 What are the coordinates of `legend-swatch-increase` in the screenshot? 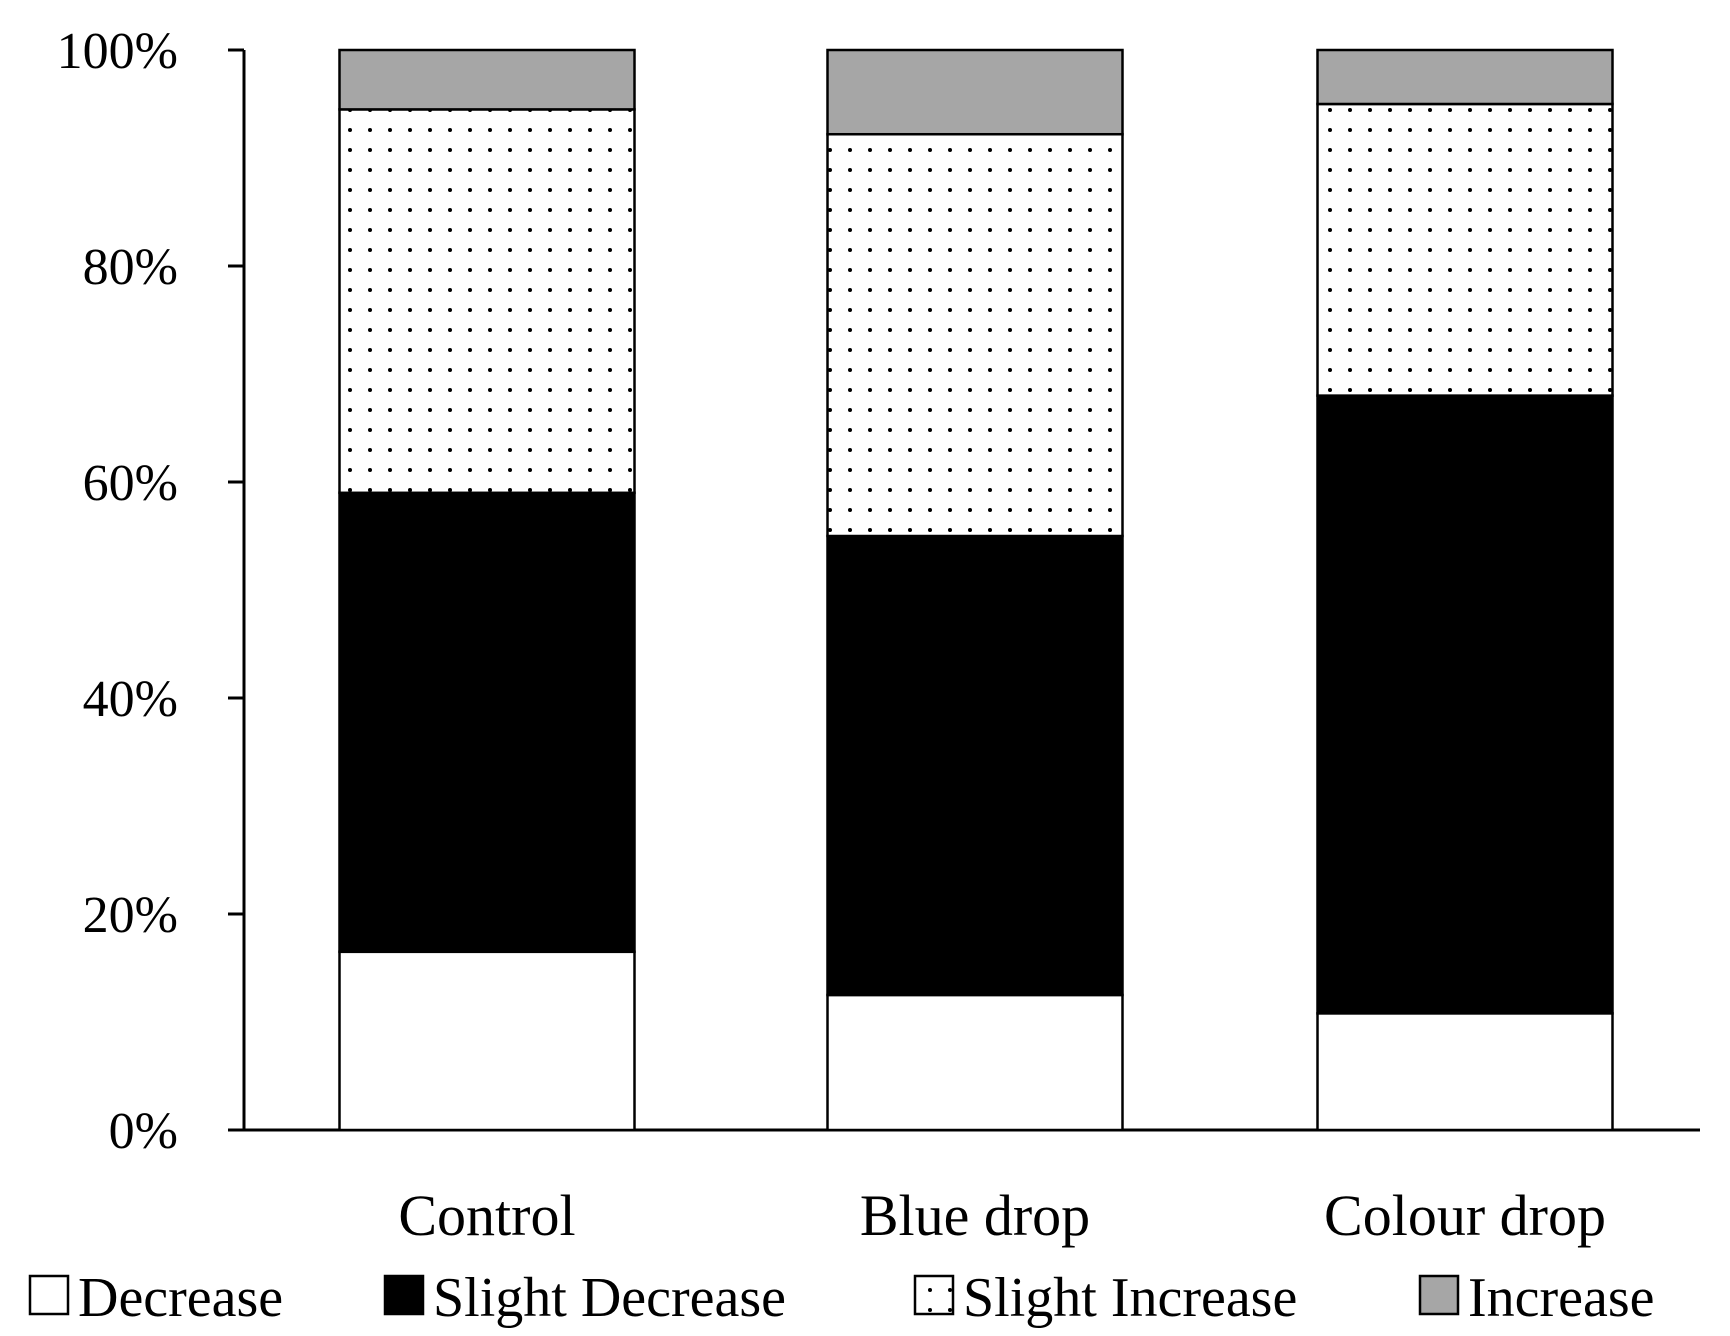 It's located at (1439, 1295).